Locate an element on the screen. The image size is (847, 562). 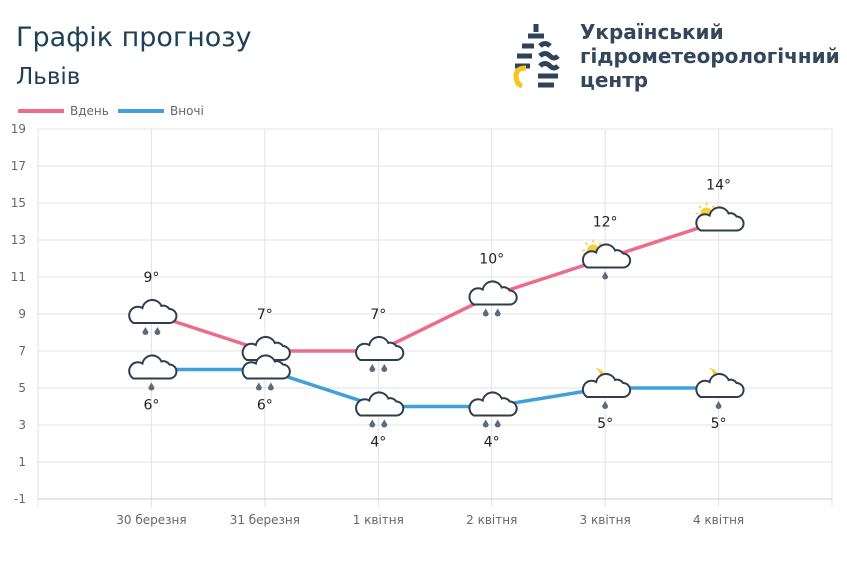
y-tick-label: 5 is located at coordinates (22, 388).